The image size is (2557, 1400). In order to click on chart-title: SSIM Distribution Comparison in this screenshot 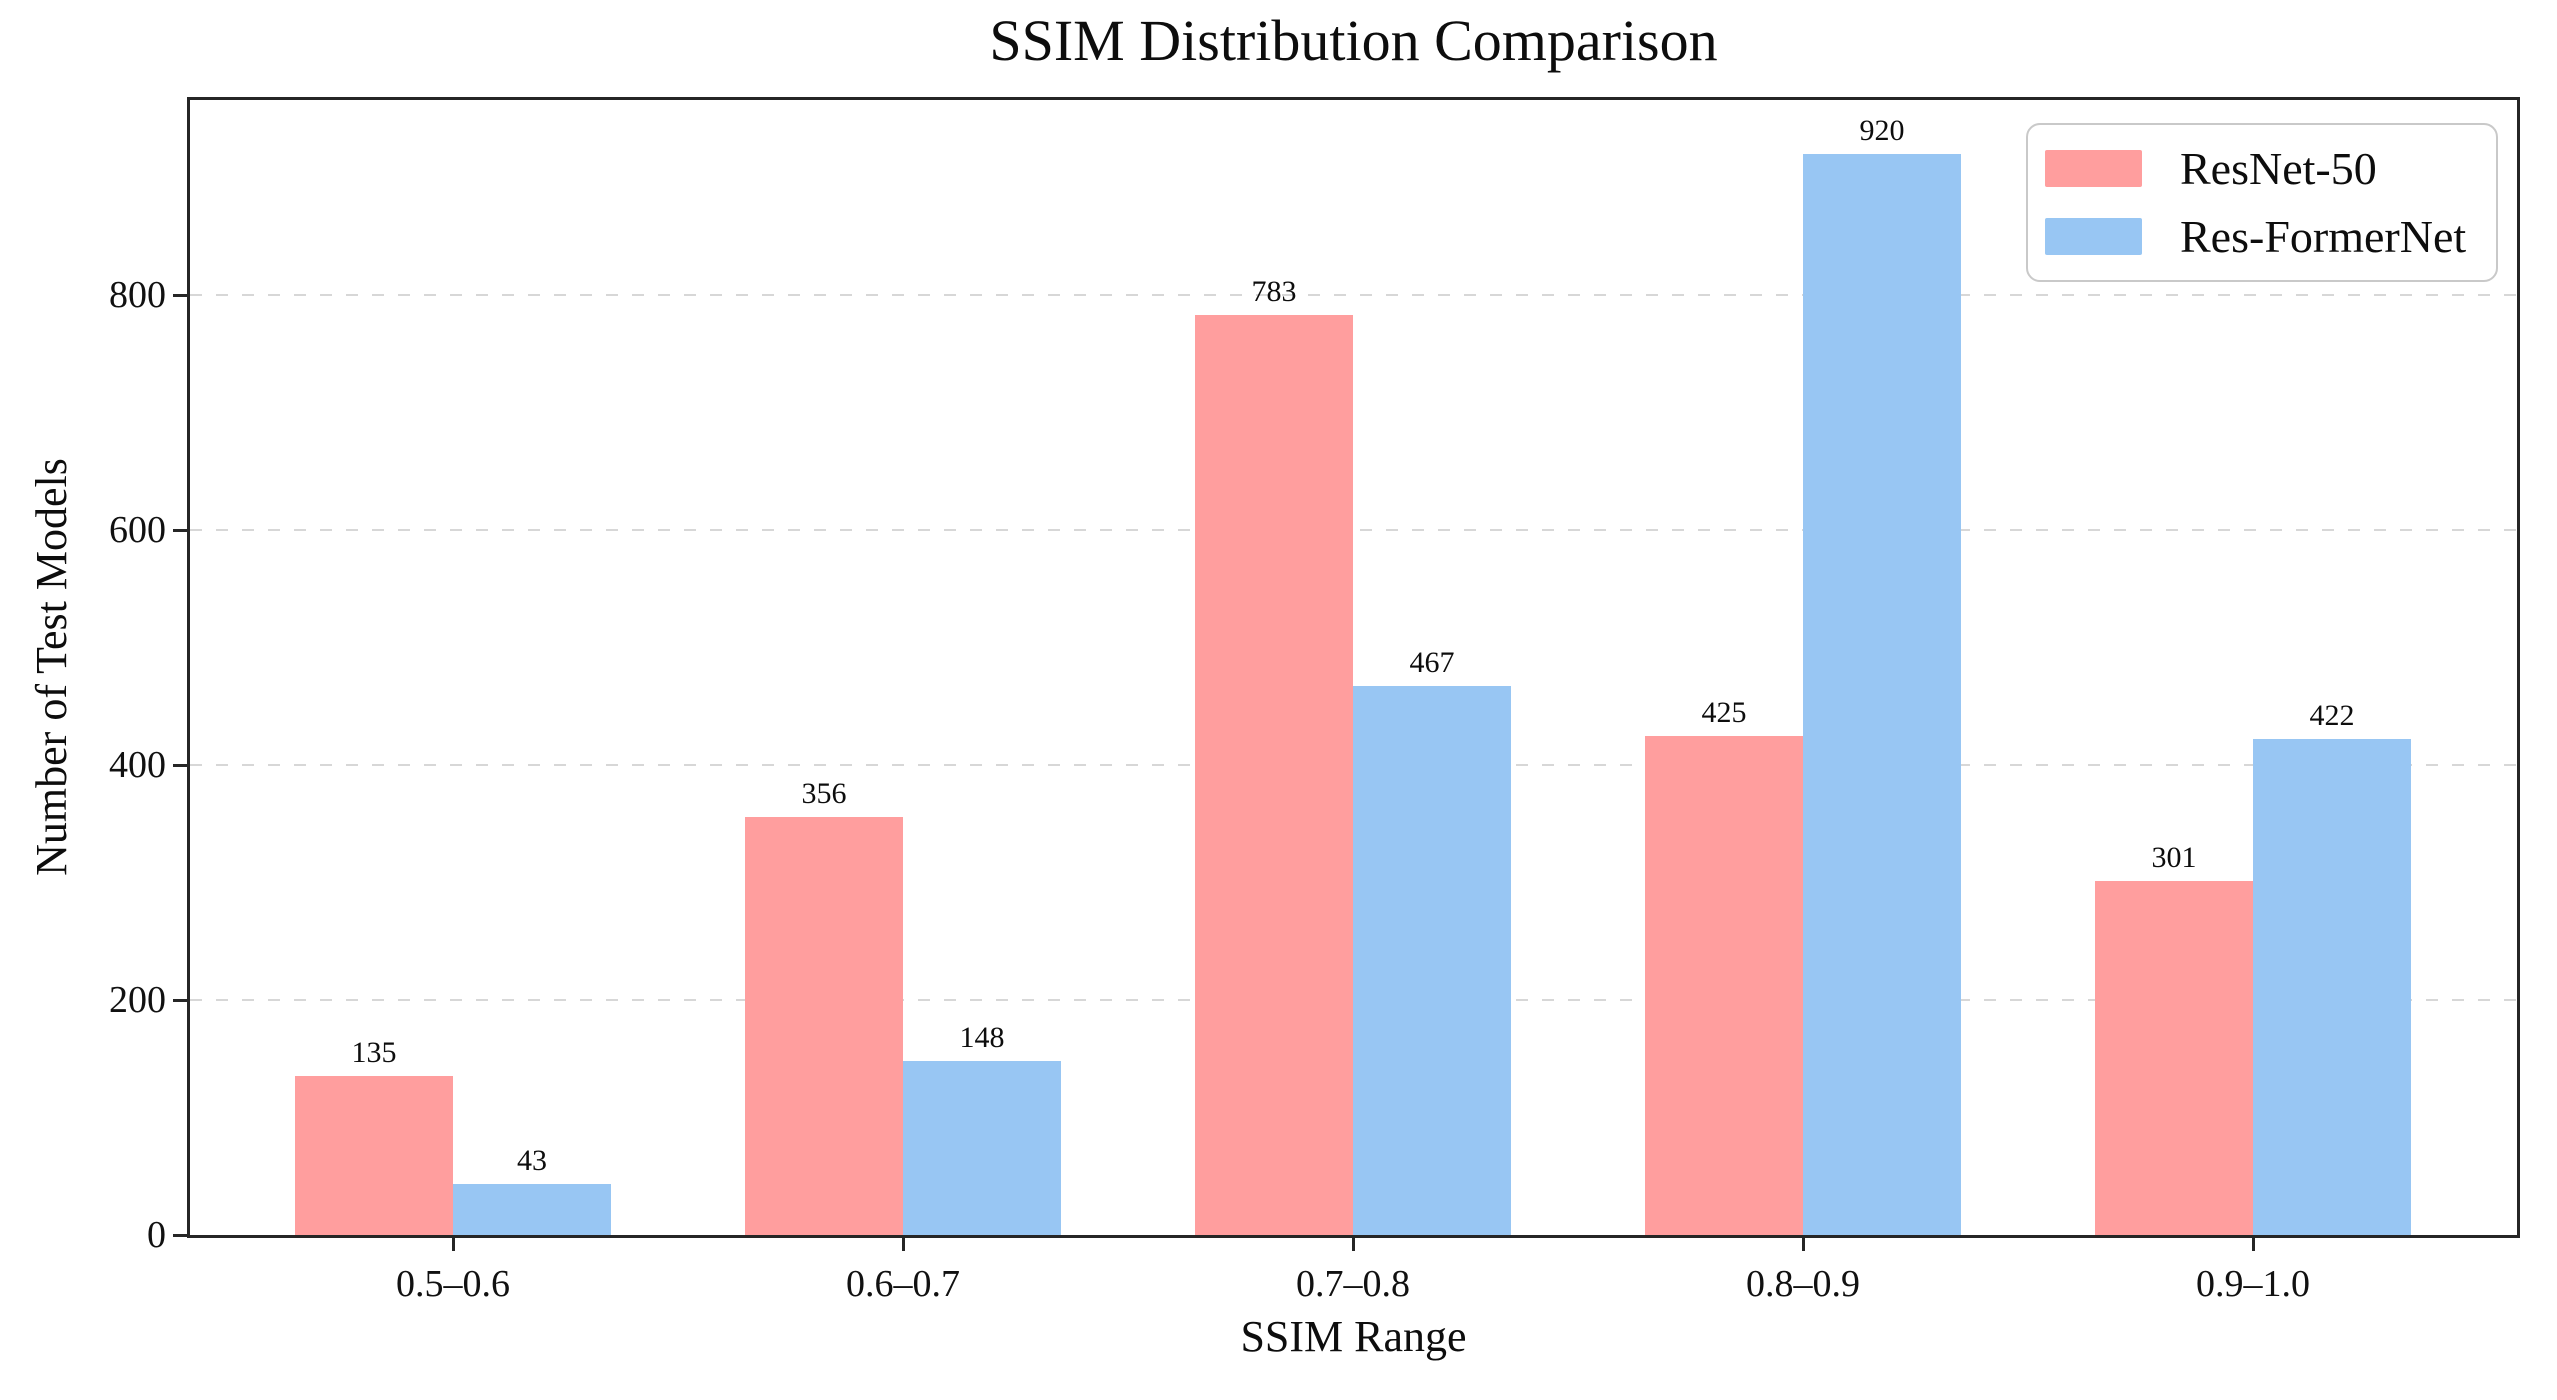, I will do `click(1353, 40)`.